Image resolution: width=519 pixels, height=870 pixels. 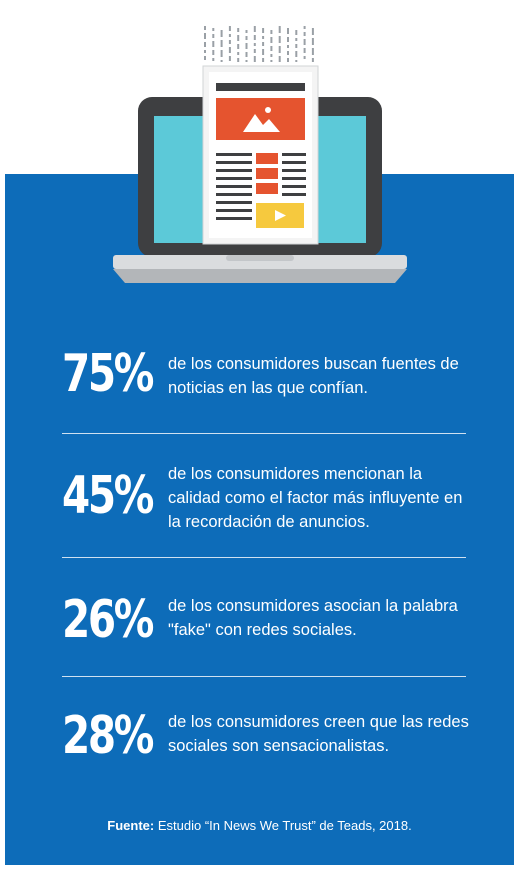 What do you see at coordinates (259, 44) in the screenshot?
I see `printer-lines-icon` at bounding box center [259, 44].